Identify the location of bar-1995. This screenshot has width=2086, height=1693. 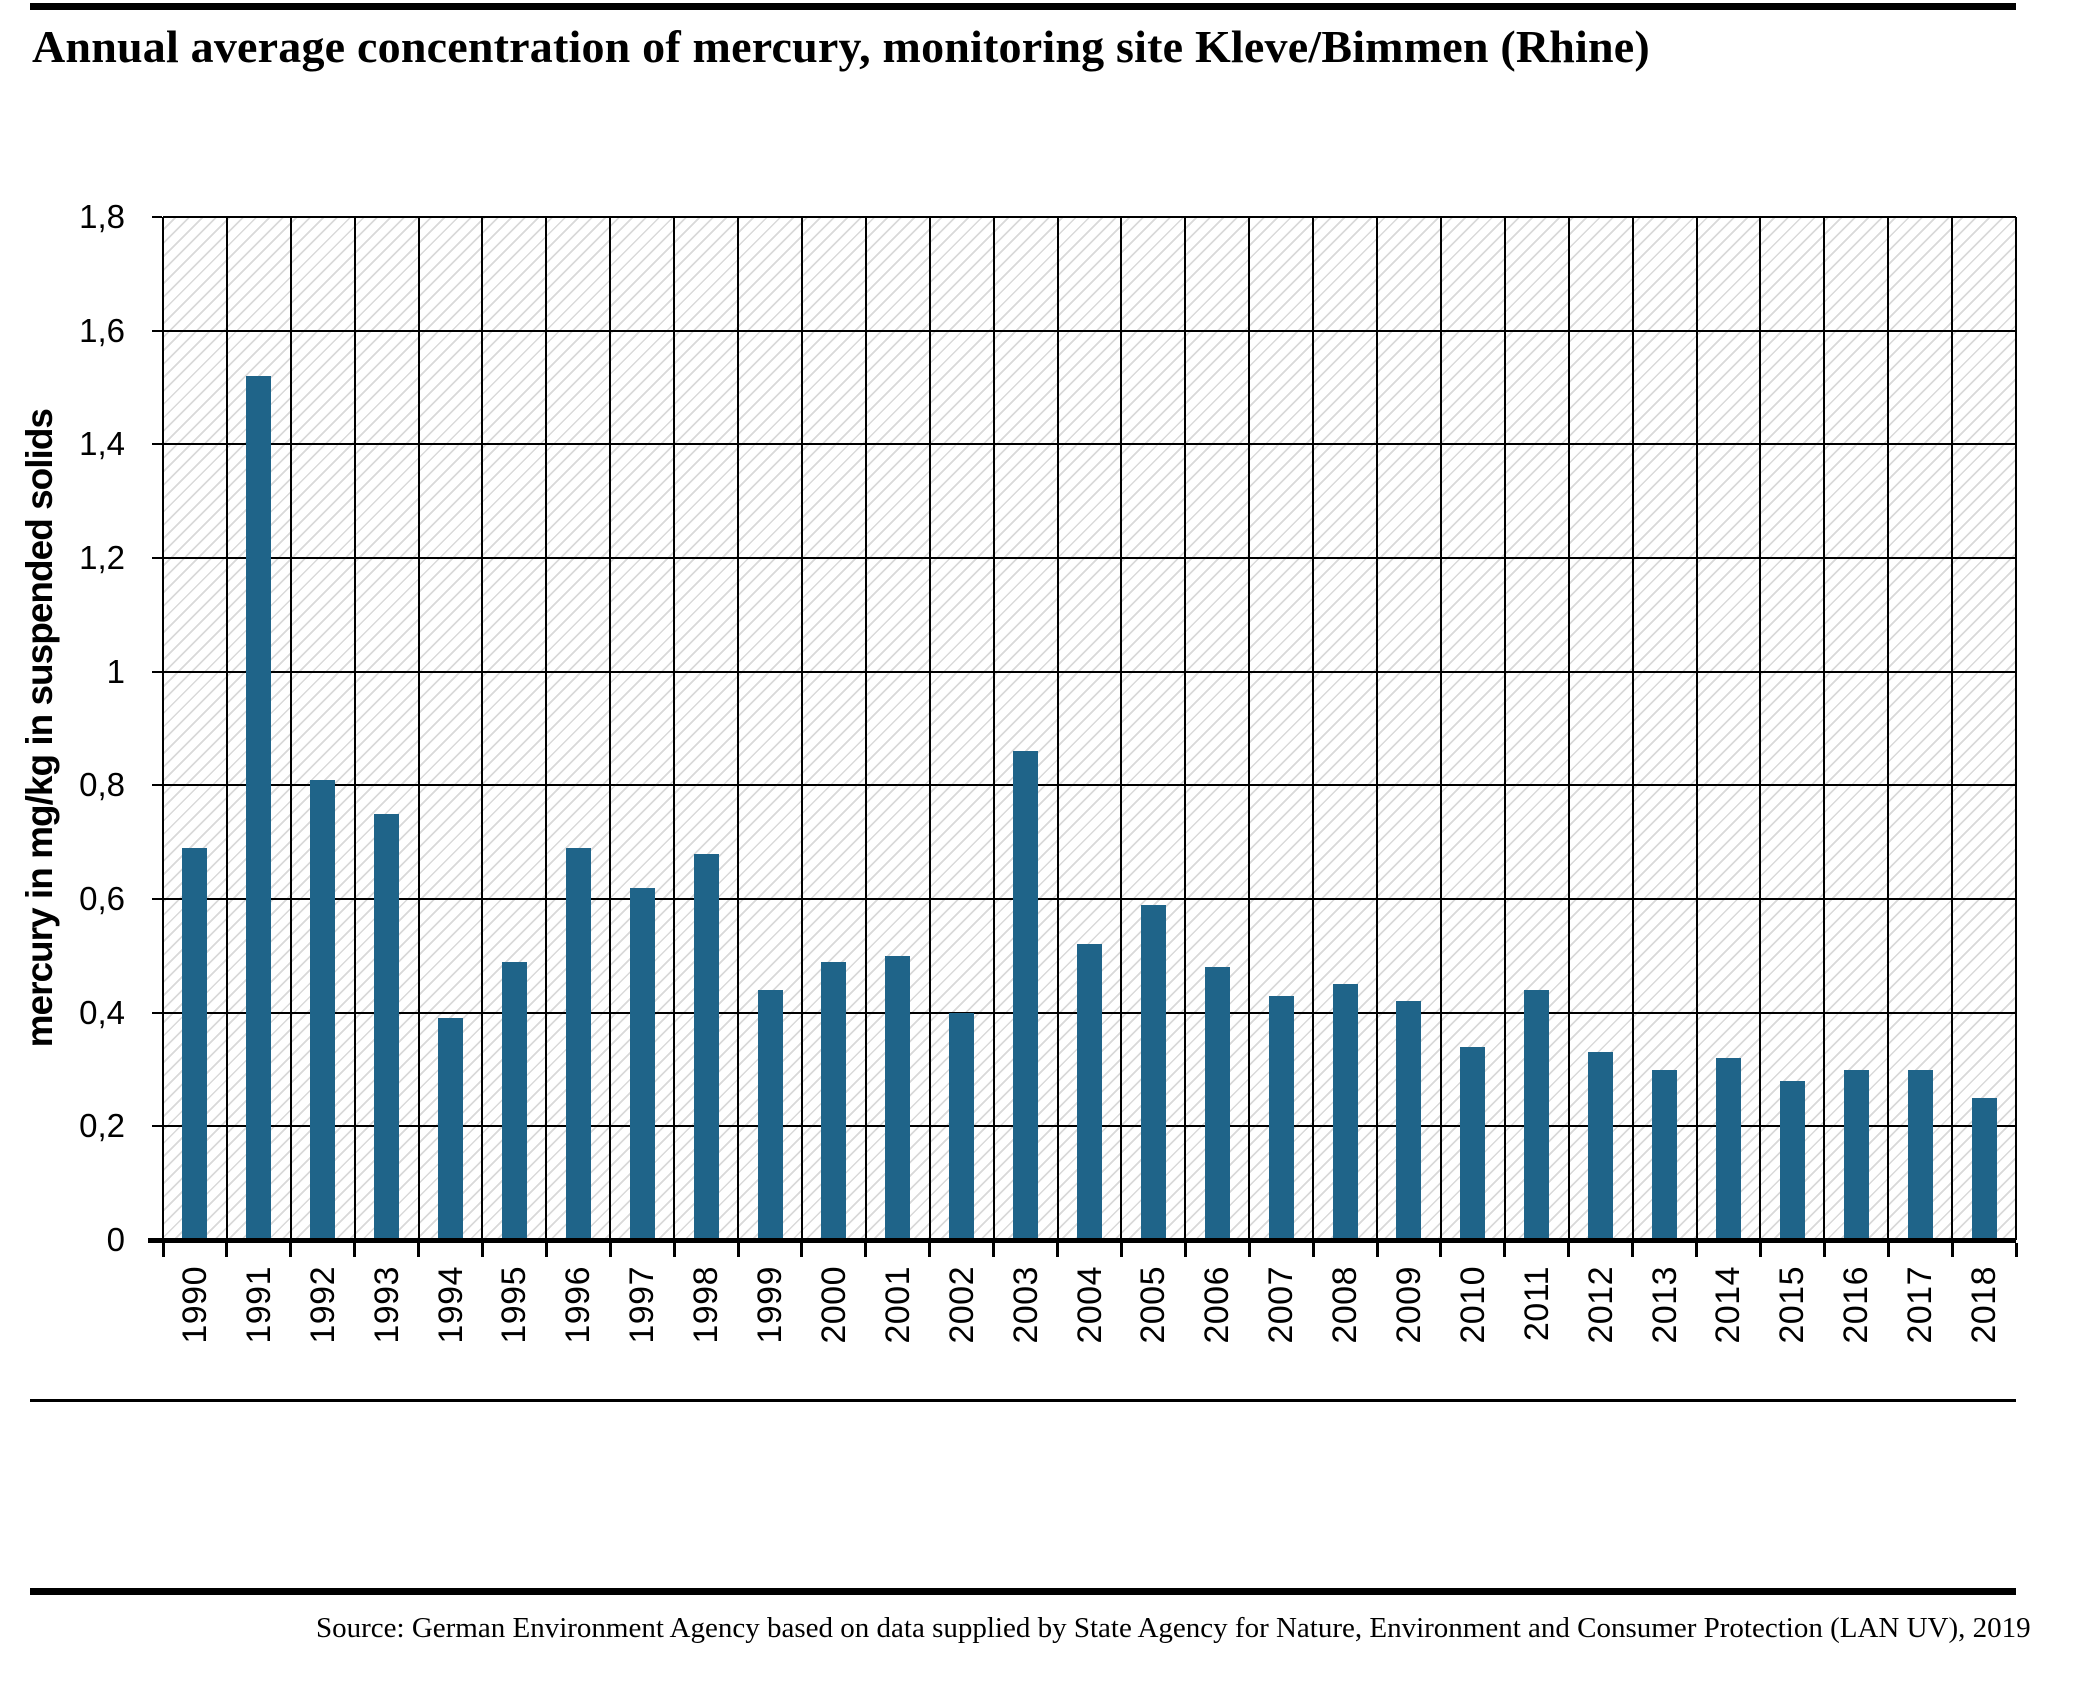
(514, 1100).